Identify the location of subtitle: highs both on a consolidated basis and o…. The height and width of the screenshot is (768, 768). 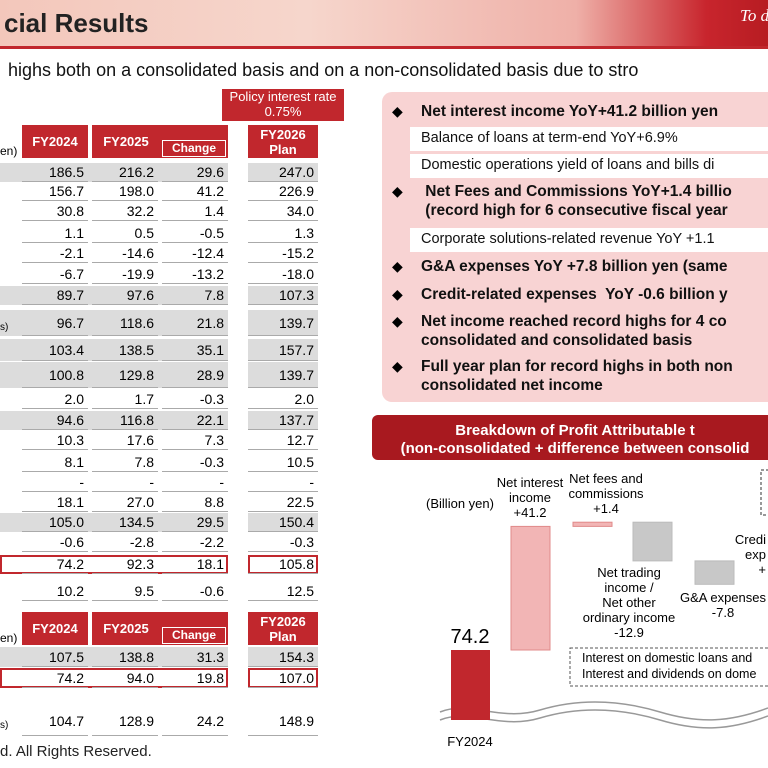
(323, 70).